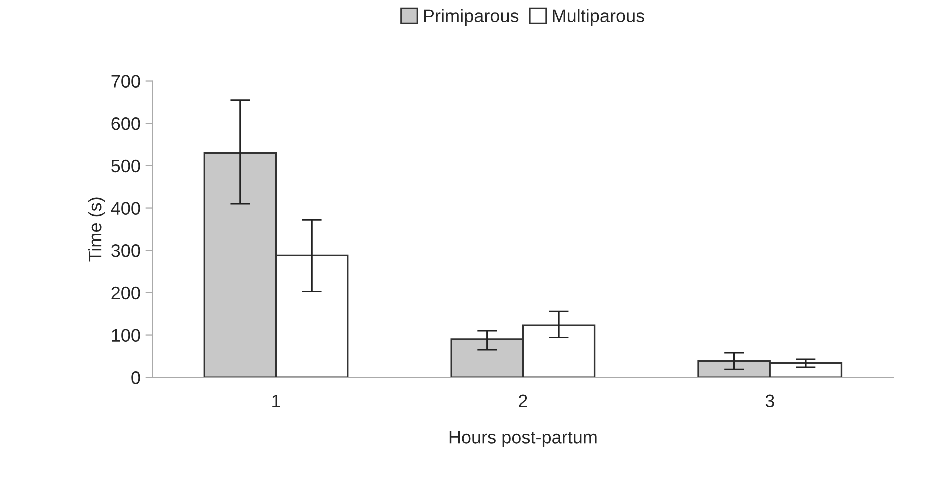 This screenshot has width=926, height=478. Describe the element at coordinates (97, 230) in the screenshot. I see `y-axis-title: Time (s)` at that location.